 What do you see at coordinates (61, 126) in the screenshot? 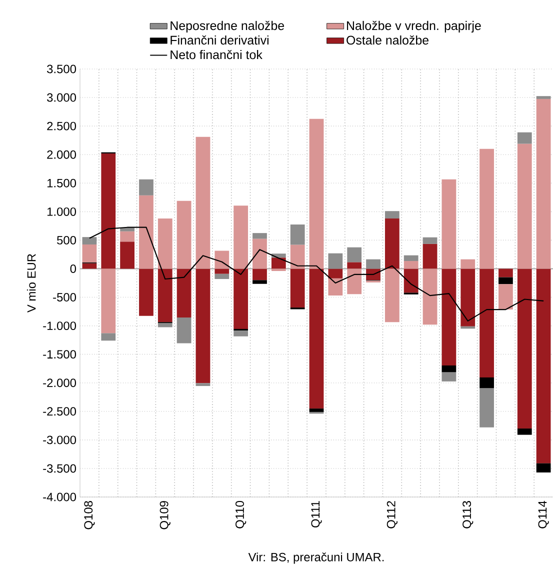
I see `y-tick-label: 2.500` at bounding box center [61, 126].